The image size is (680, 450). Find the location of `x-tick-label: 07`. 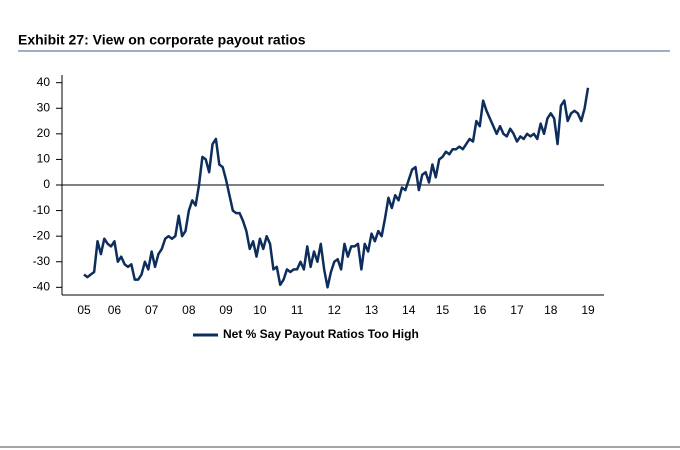

x-tick-label: 07 is located at coordinates (152, 310).